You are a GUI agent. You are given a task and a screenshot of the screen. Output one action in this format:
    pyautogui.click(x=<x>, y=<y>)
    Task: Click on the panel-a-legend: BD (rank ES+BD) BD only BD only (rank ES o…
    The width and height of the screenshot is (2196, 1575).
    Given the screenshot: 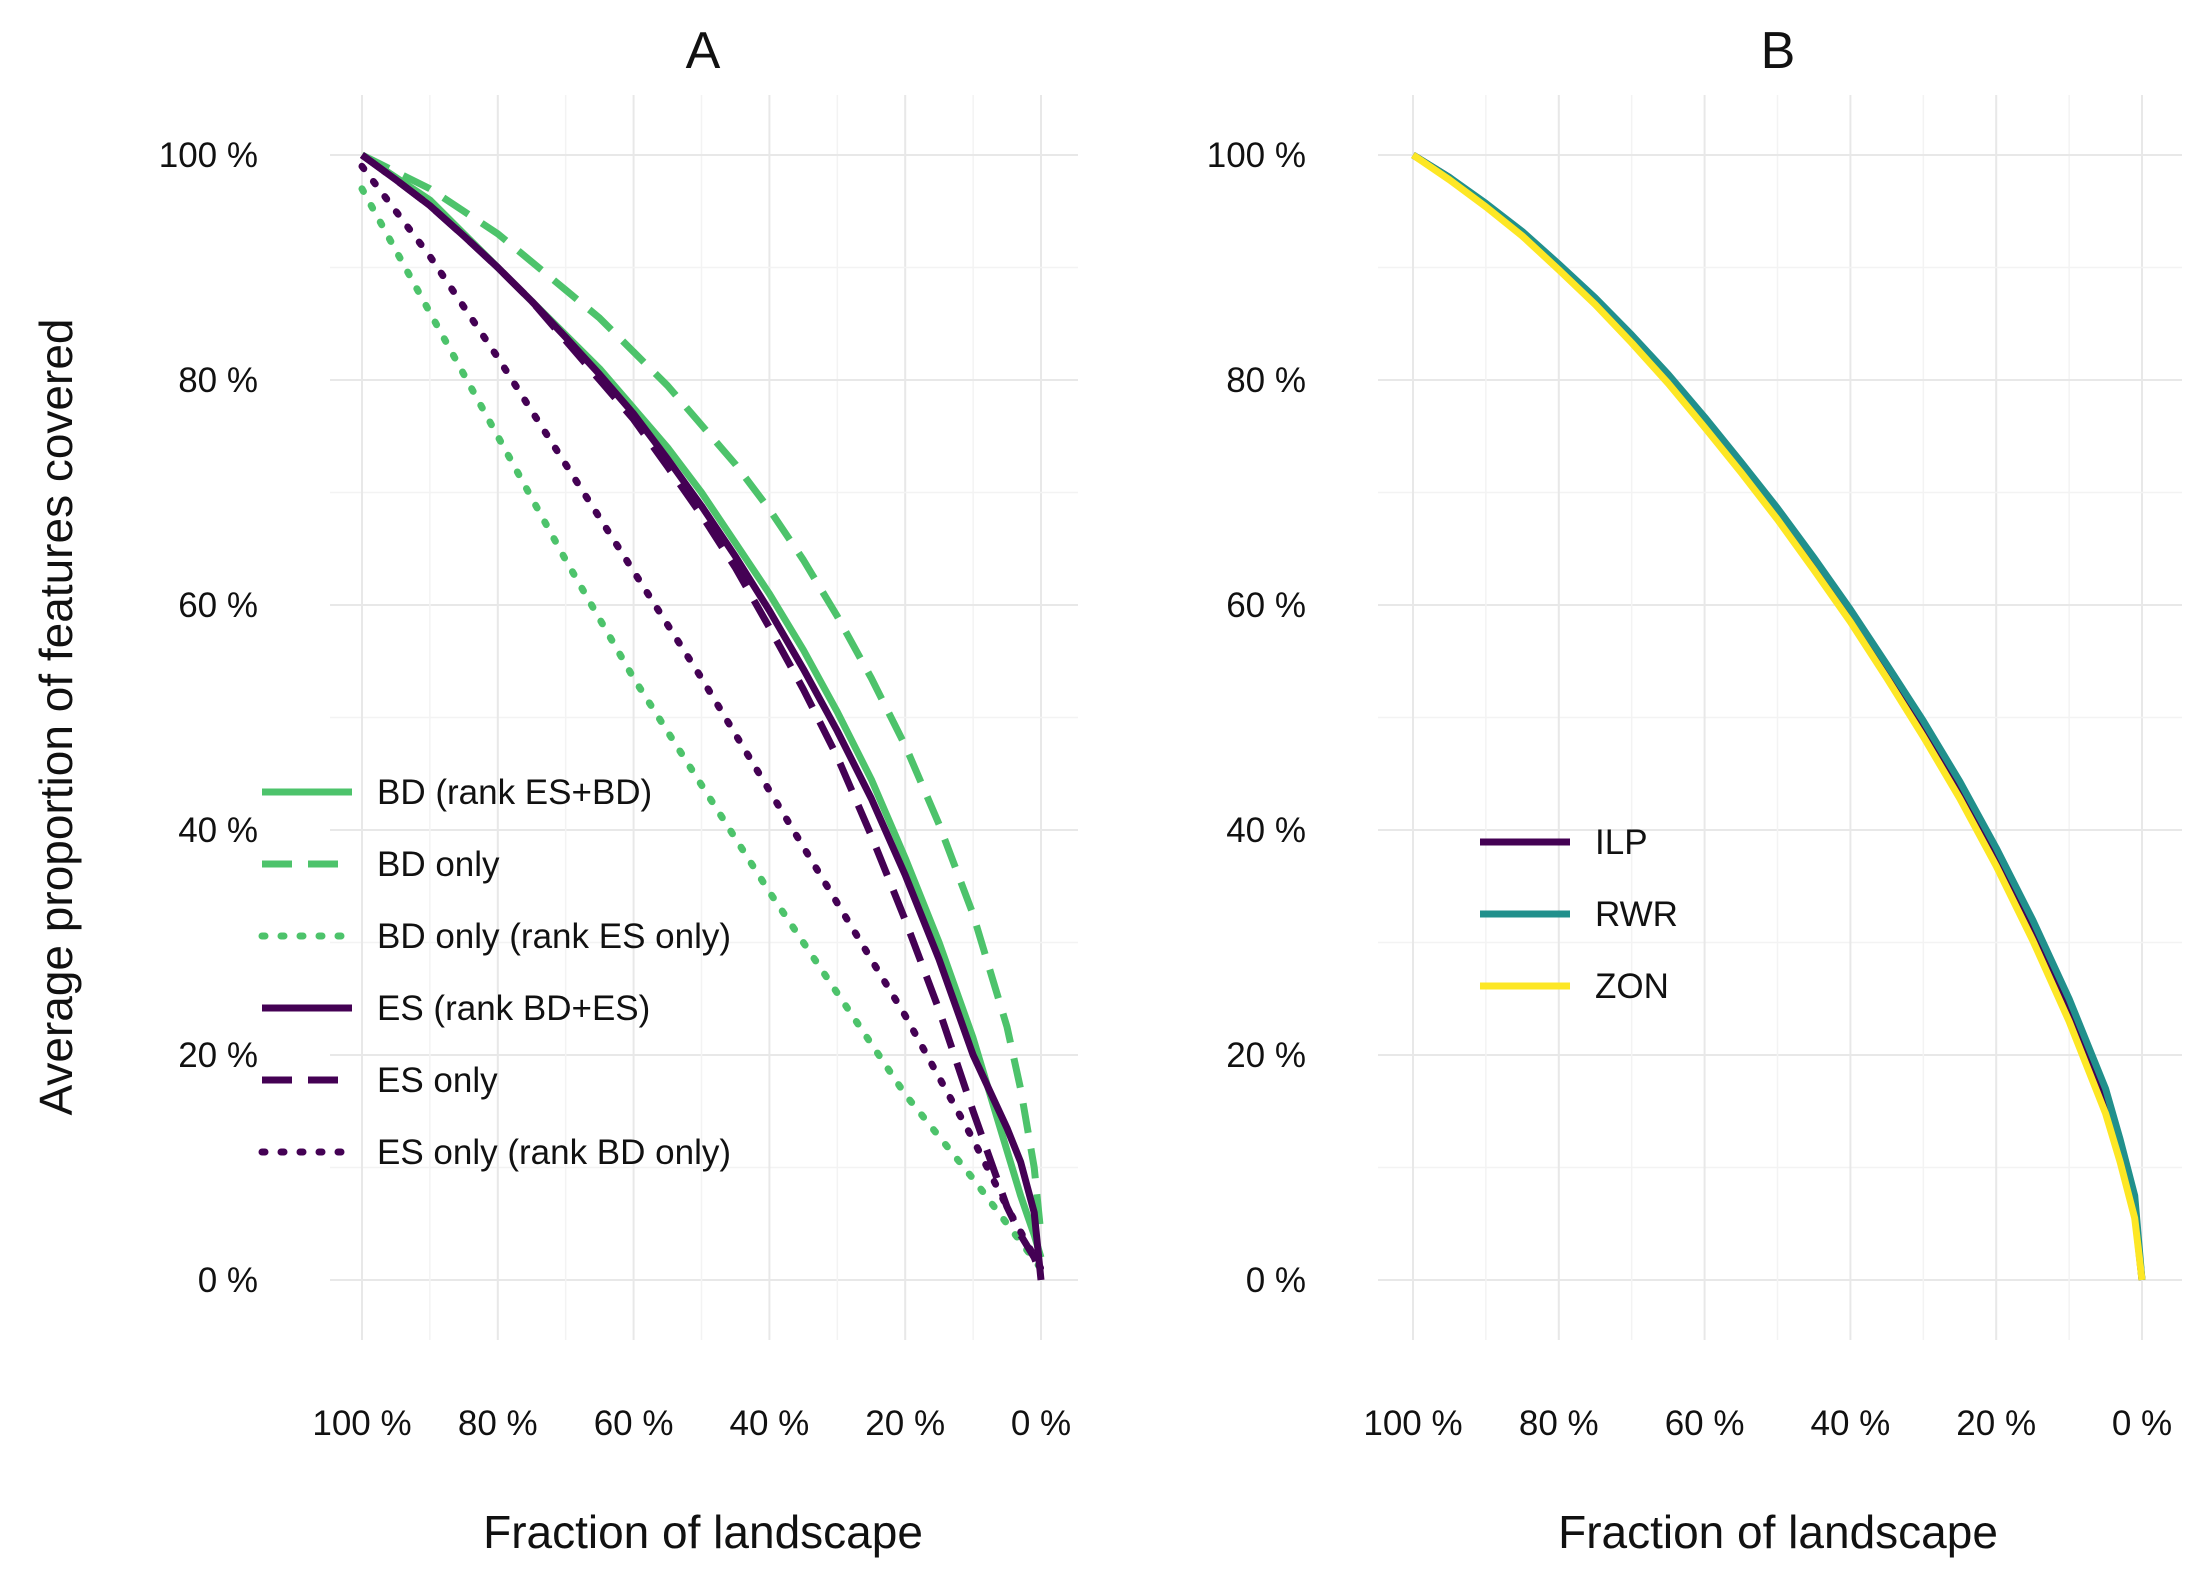 What is the action you would take?
    pyautogui.click(x=494, y=972)
    